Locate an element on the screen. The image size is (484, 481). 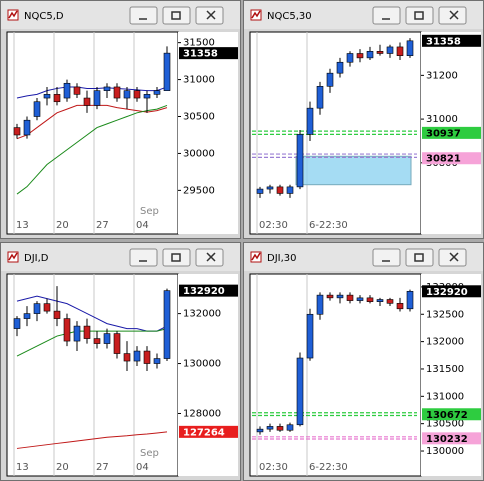
price-tag-label: 130232 is located at coordinates (447, 439).